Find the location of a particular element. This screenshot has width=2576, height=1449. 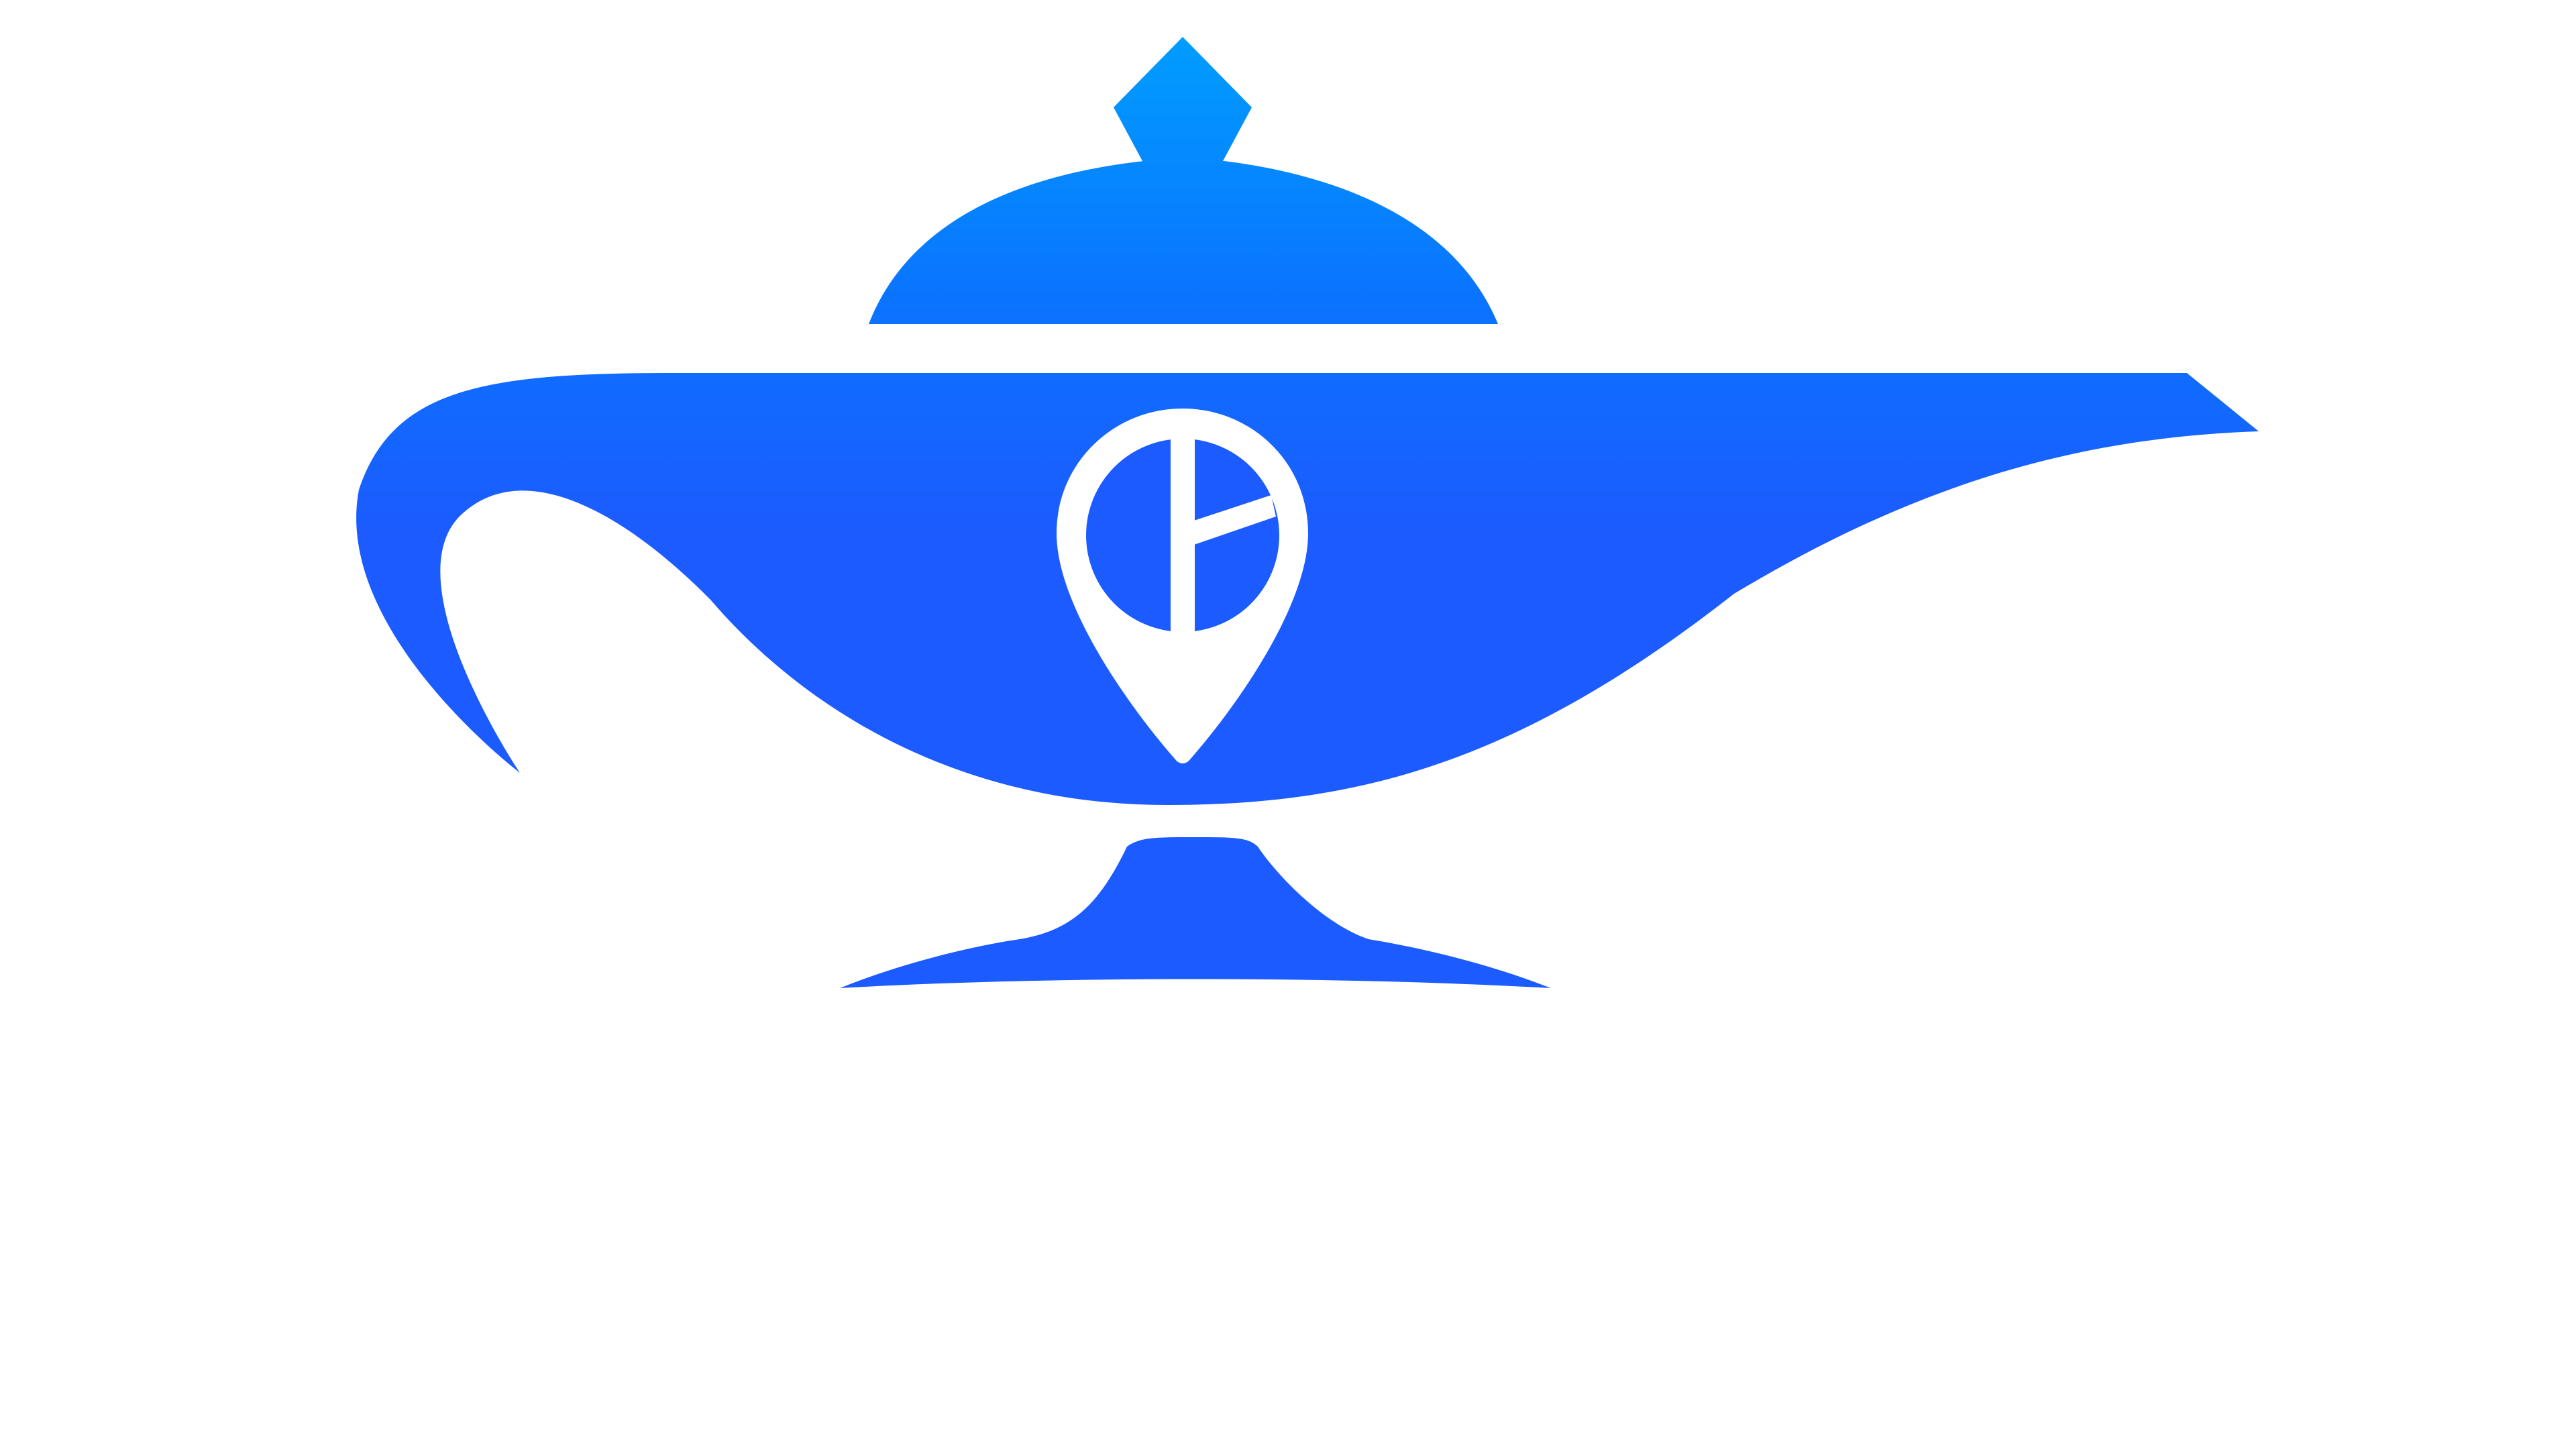

lamp-lid is located at coordinates (1183, 242).